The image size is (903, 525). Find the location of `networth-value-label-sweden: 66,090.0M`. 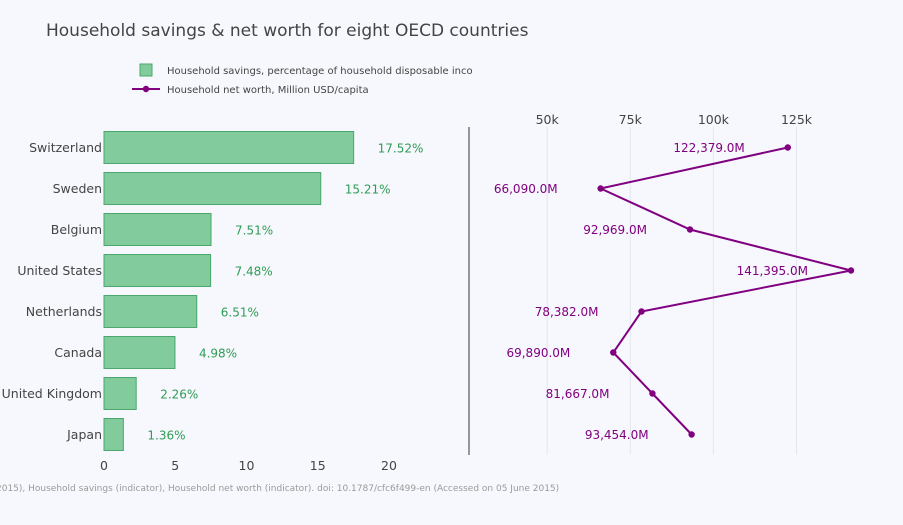

networth-value-label-sweden: 66,090.0M is located at coordinates (526, 189).